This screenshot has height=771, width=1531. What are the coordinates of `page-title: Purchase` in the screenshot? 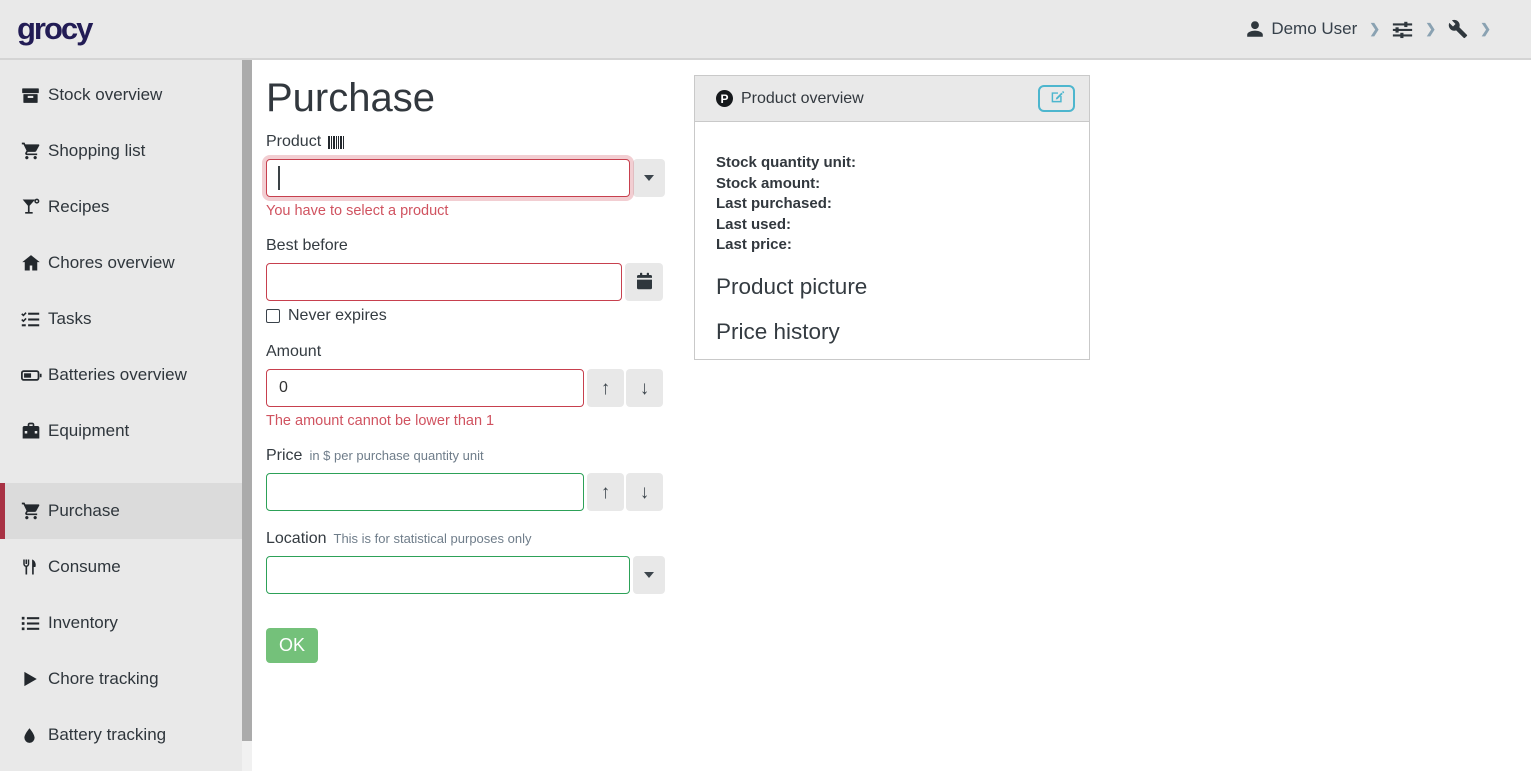 It's located at (350, 98).